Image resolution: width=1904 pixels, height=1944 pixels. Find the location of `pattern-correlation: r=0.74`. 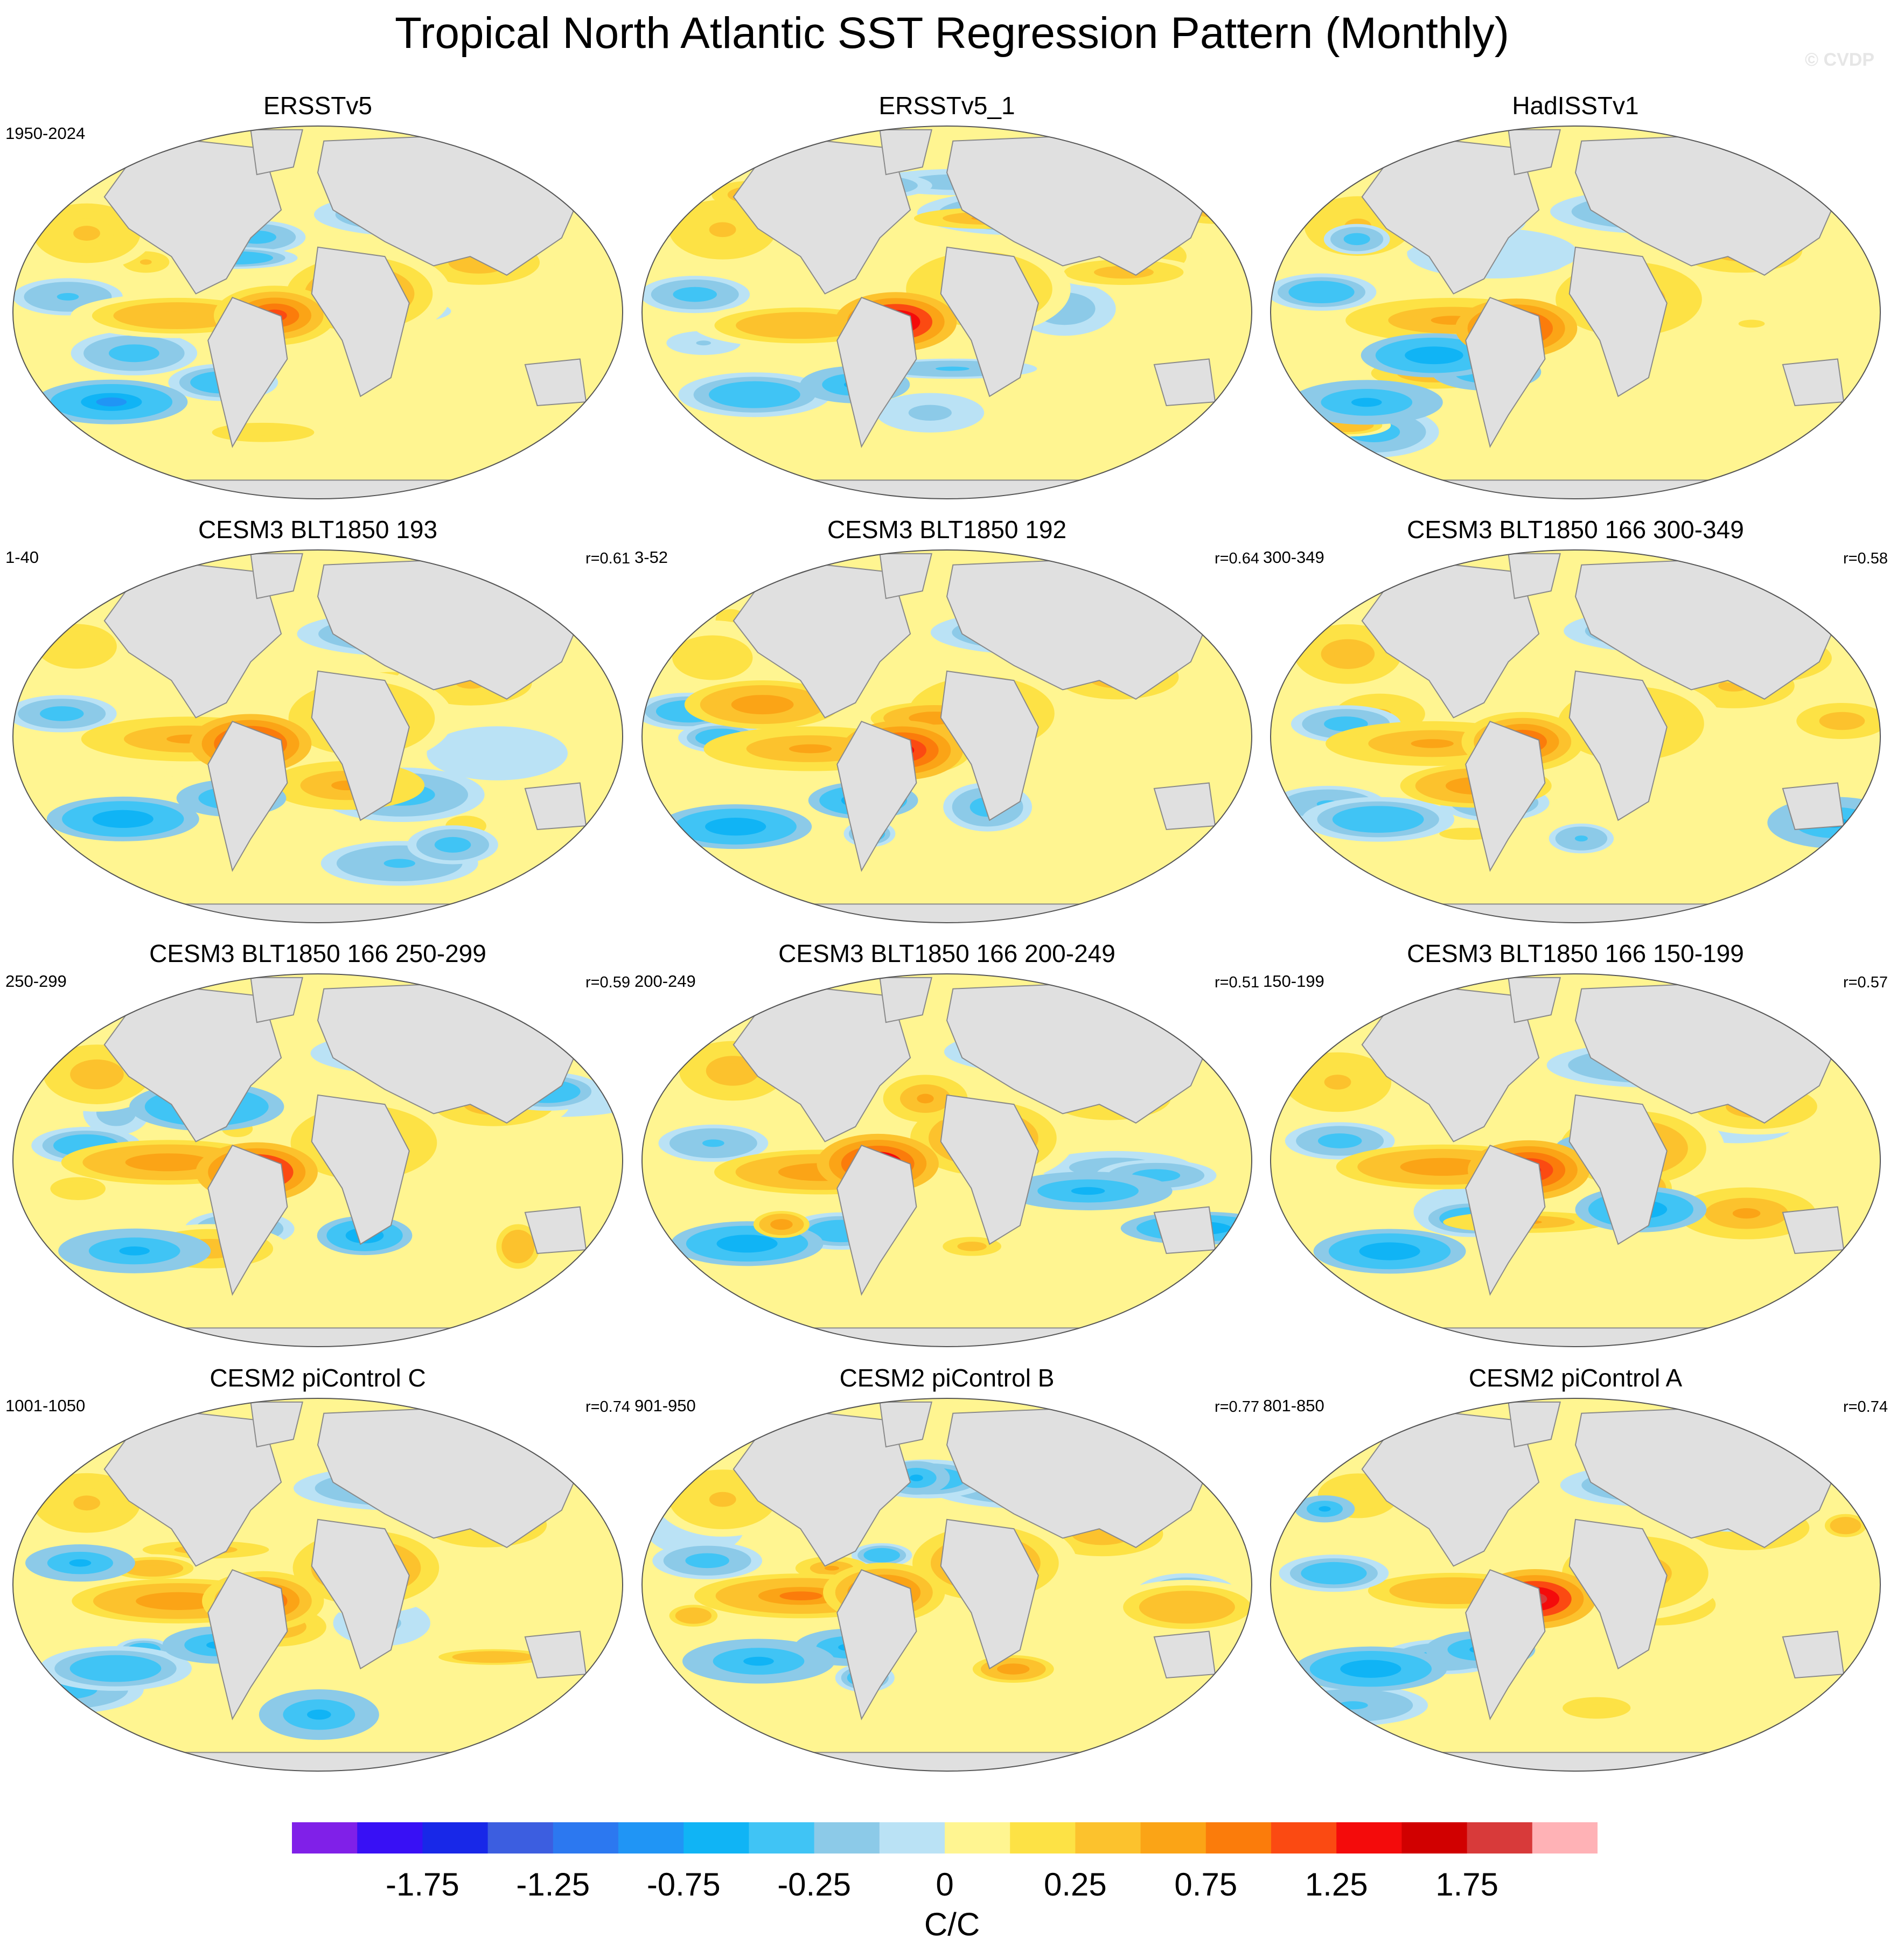

pattern-correlation: r=0.74 is located at coordinates (608, 1407).